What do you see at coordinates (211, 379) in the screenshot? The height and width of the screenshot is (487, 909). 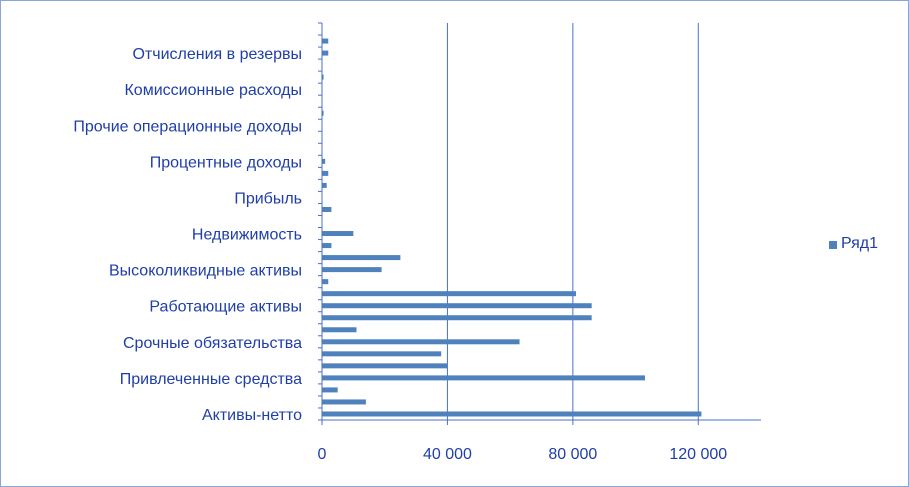 I see `category-label: Привлеченные средства` at bounding box center [211, 379].